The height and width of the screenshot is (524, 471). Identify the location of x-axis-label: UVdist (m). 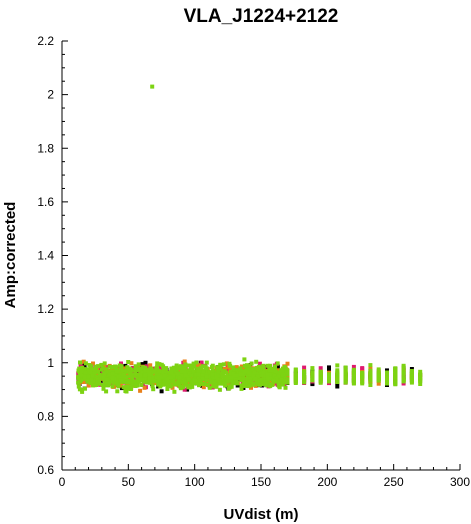
(261, 514).